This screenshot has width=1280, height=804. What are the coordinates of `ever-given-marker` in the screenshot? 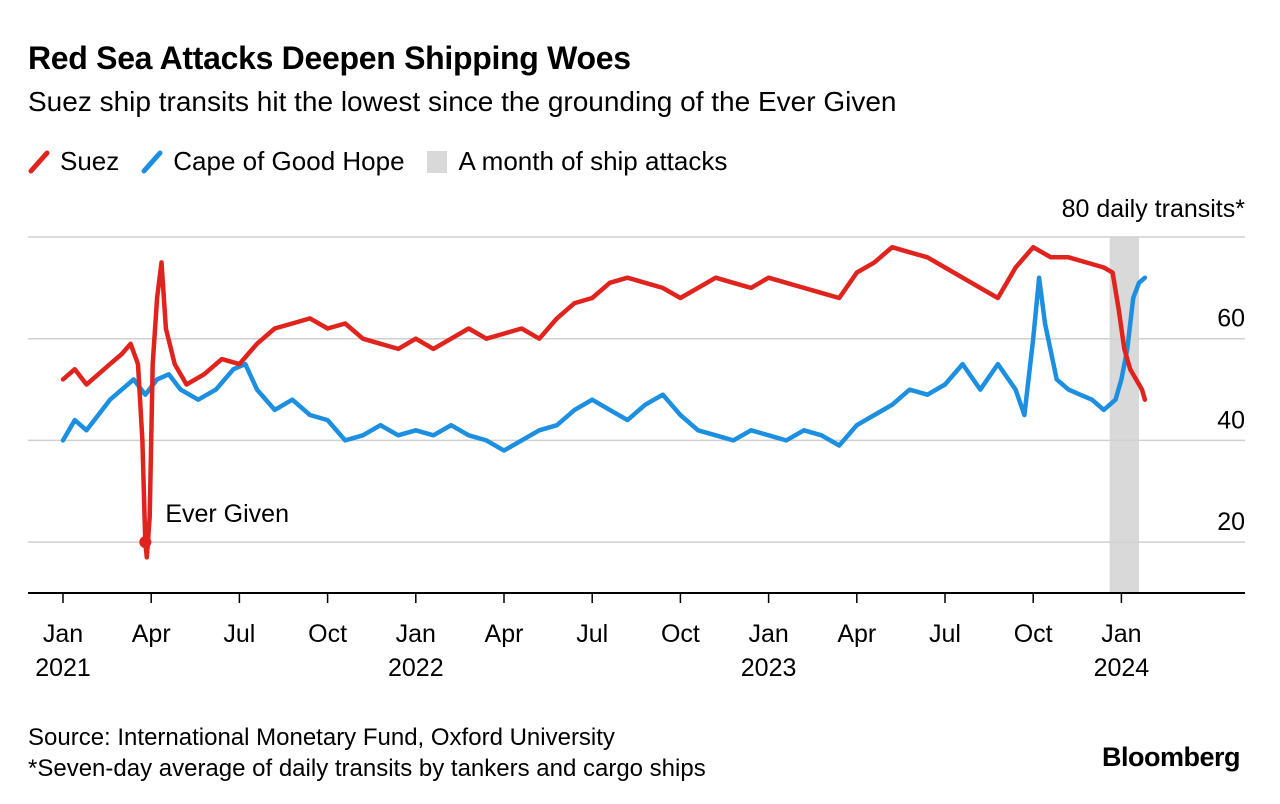 It's located at (145, 542).